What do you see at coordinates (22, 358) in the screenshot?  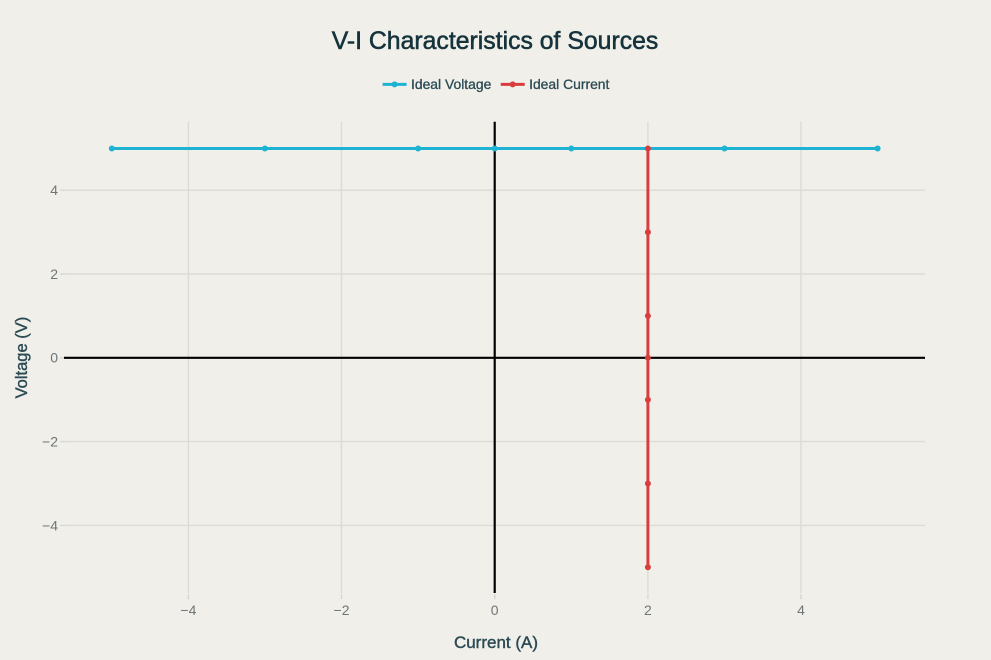 I see `svg-text: Voltage (V)` at bounding box center [22, 358].